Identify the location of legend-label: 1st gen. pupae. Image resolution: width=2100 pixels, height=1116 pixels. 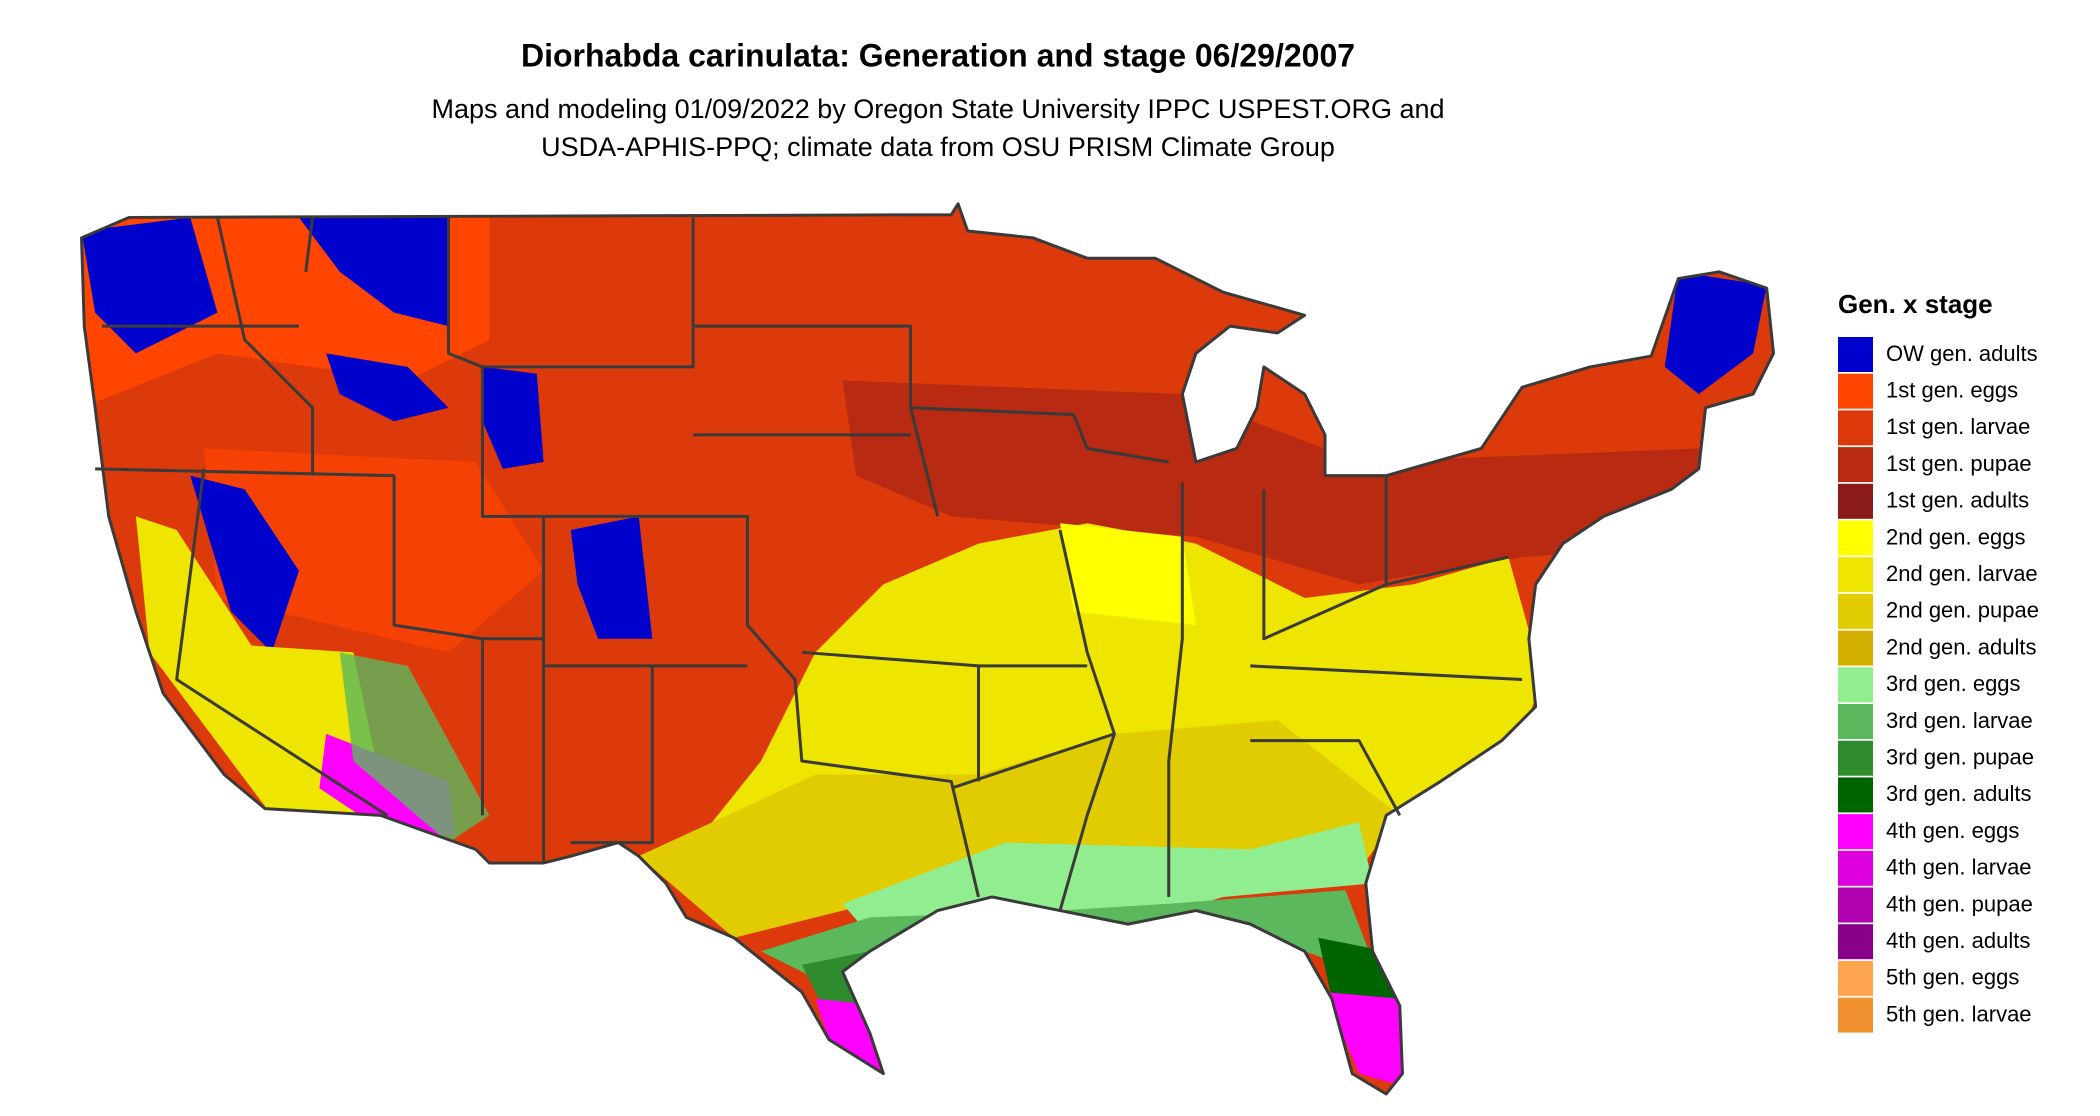
(1959, 463).